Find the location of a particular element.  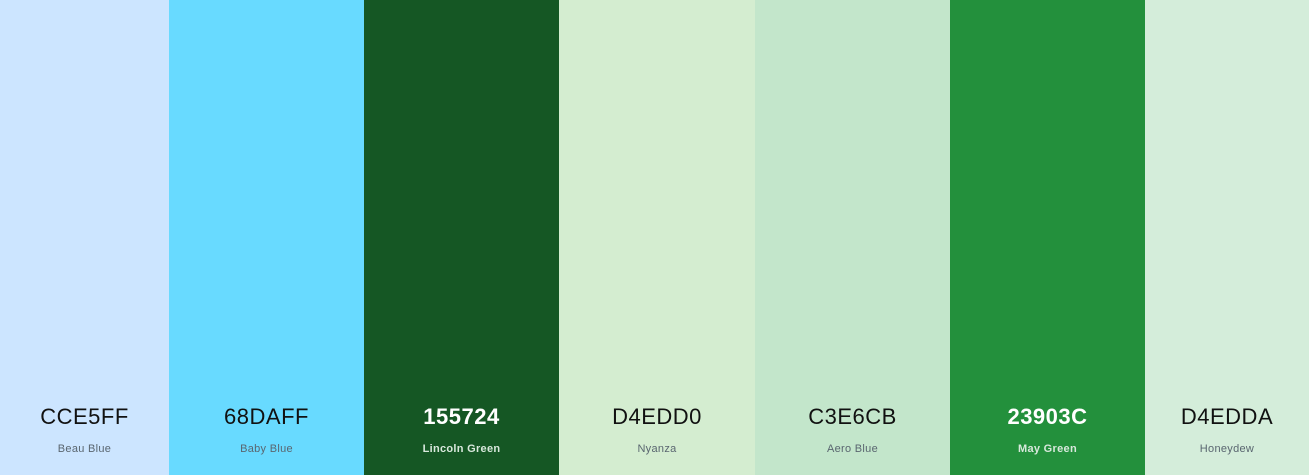

swatch-hex-code: 155724 is located at coordinates (461, 416).